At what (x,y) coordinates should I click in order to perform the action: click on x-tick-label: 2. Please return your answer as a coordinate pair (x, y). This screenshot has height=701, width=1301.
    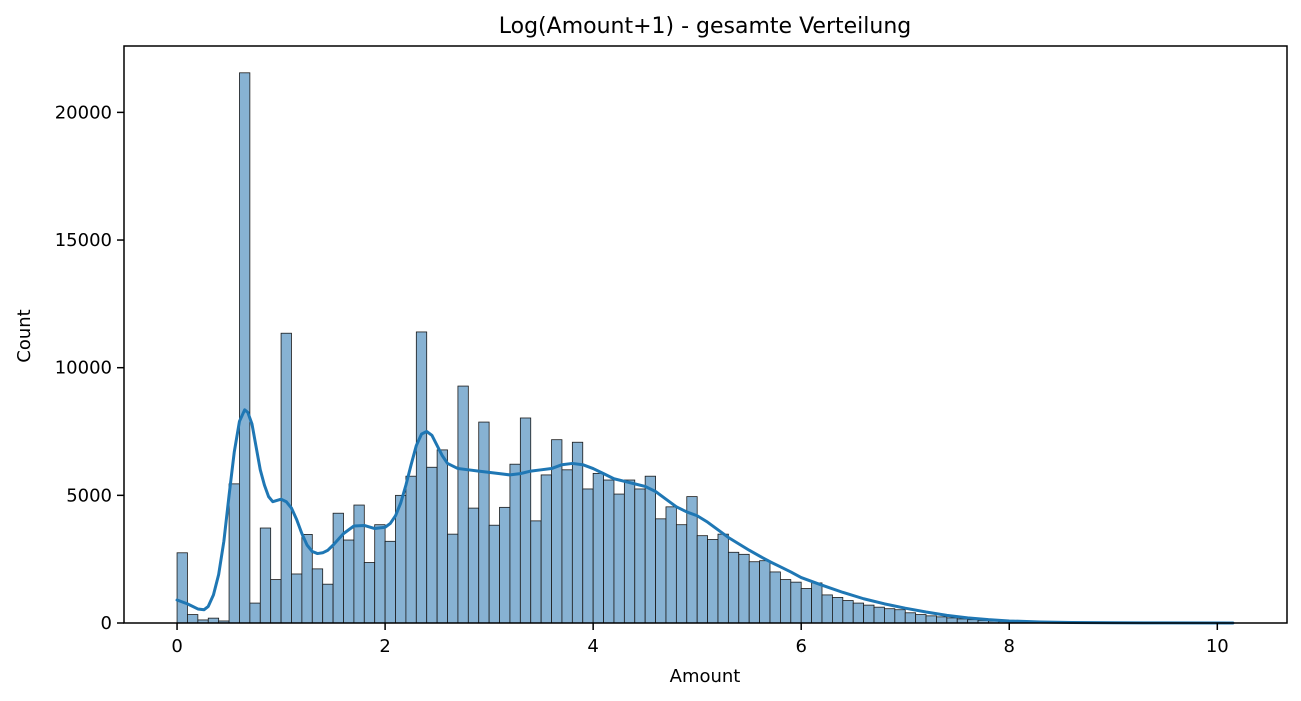
    Looking at the image, I should click on (384, 646).